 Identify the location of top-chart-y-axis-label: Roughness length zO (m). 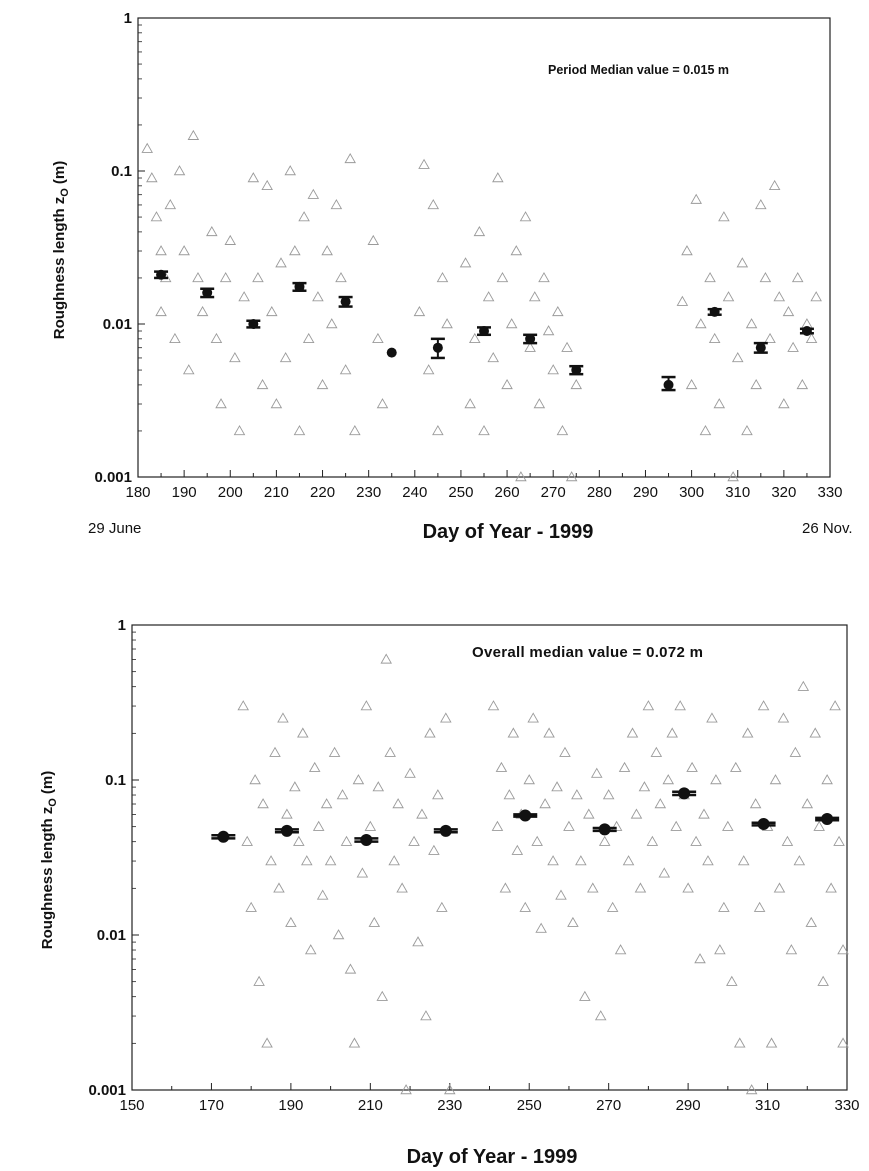
(61, 250).